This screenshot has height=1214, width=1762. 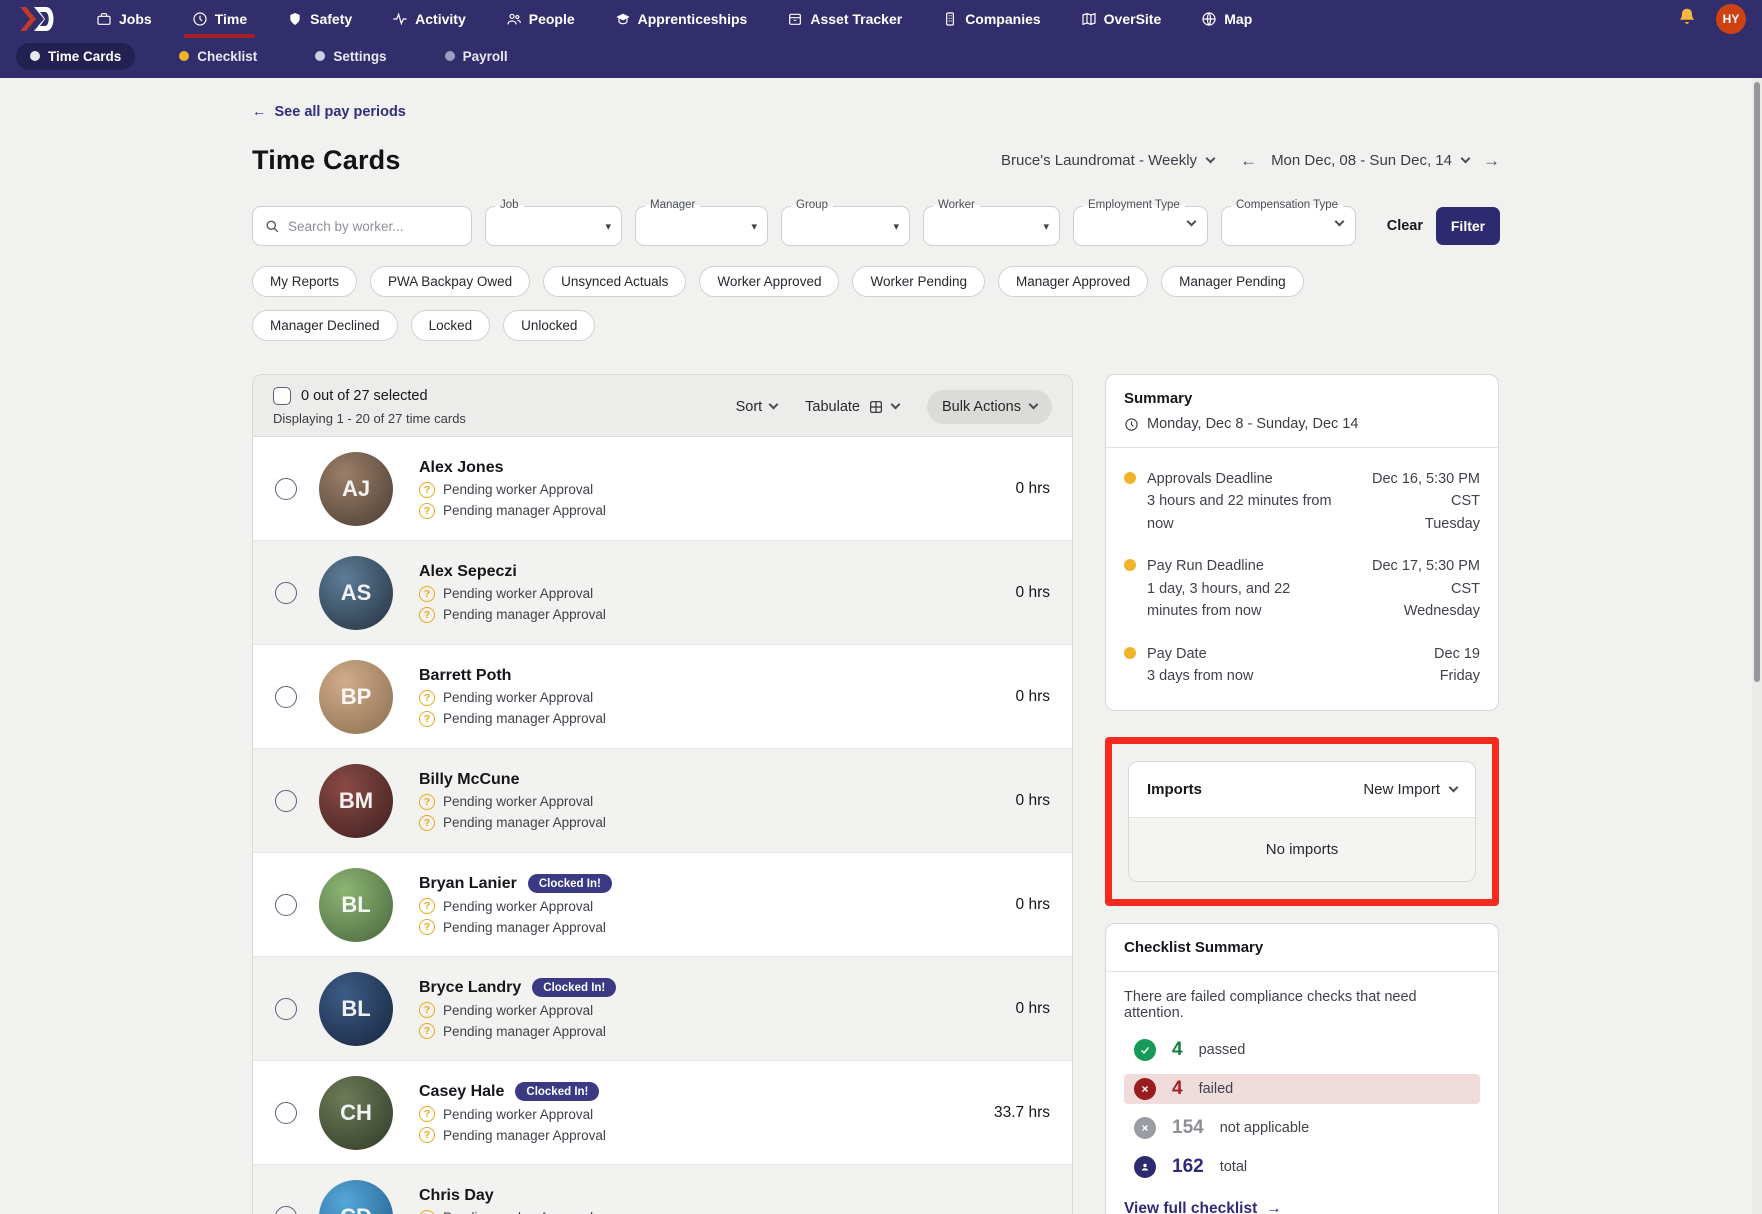 I want to click on date-range-select: Mon Dec, 08 - Sun Dec, 14, so click(x=1371, y=160).